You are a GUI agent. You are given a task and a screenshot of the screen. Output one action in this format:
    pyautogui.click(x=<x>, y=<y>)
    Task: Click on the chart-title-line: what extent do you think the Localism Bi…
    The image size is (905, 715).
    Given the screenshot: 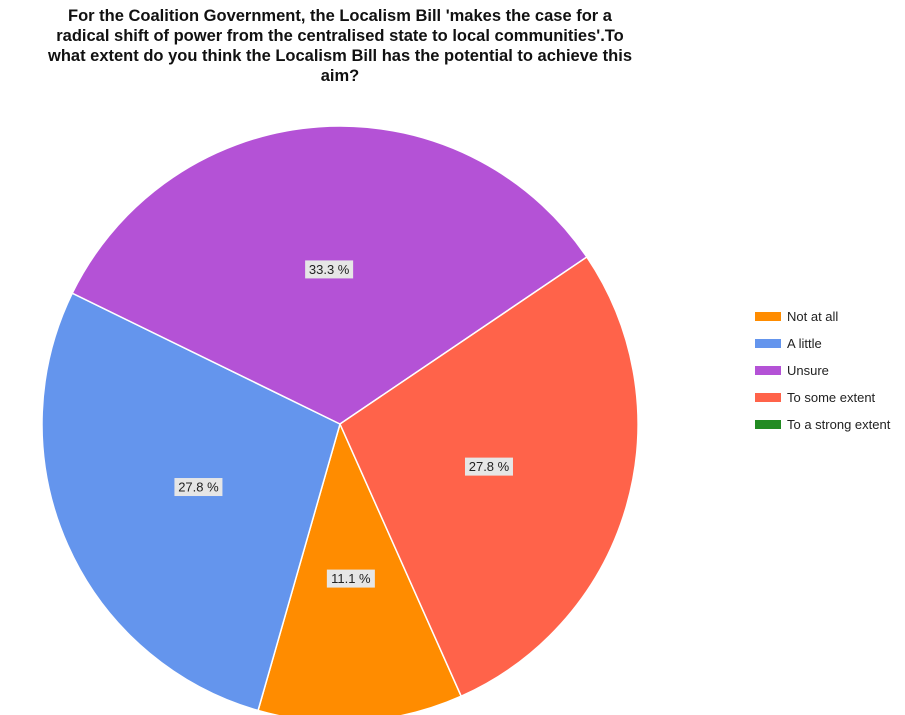 What is the action you would take?
    pyautogui.click(x=339, y=56)
    